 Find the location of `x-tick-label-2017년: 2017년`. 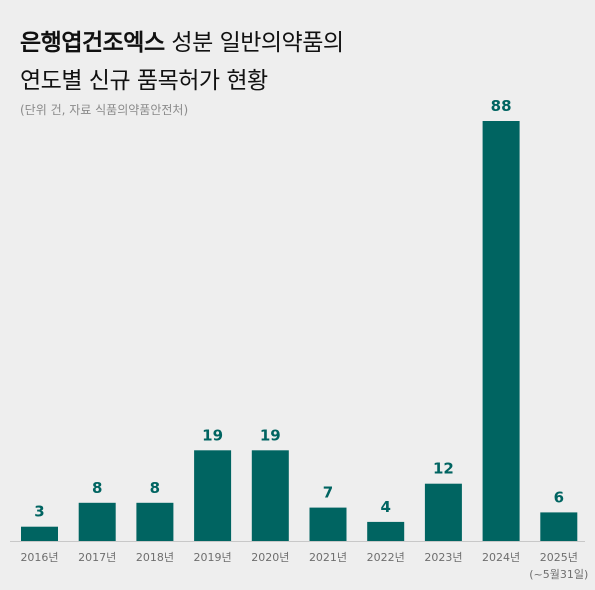

x-tick-label-2017년: 2017년 is located at coordinates (97, 557).